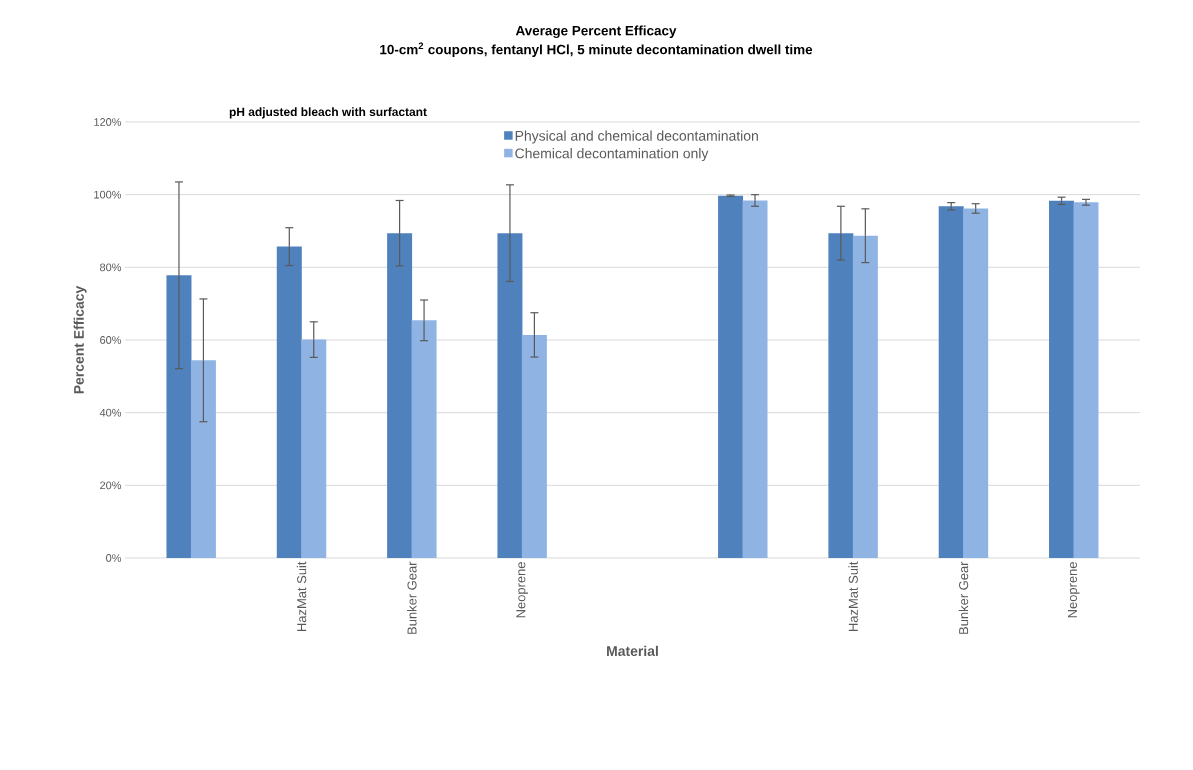 Image resolution: width=1193 pixels, height=770 pixels. Describe the element at coordinates (108, 194) in the screenshot. I see `y-tick-label: 100%` at that location.